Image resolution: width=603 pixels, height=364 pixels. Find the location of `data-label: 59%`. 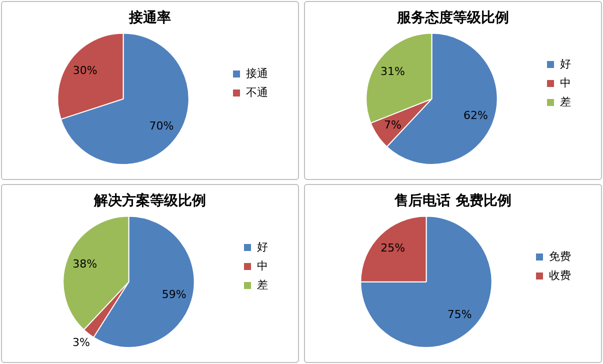

data-label: 59% is located at coordinates (174, 294).